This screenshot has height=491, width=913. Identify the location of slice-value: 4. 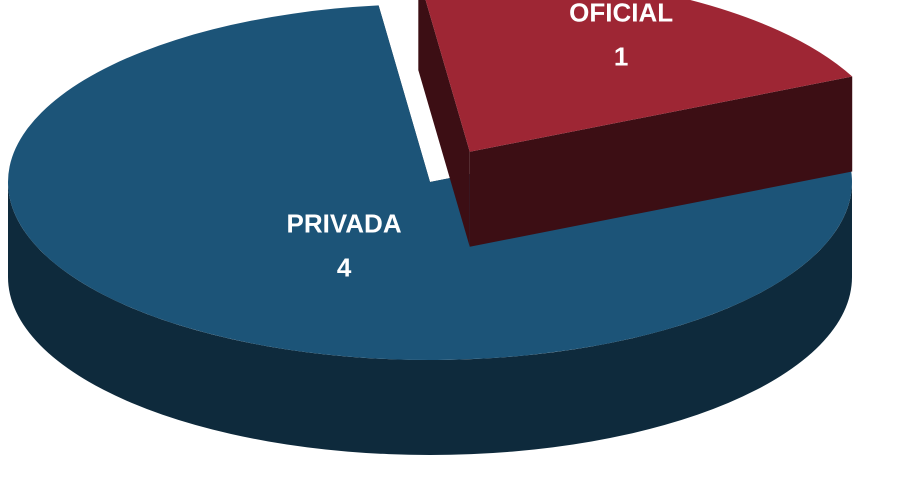
(344, 267).